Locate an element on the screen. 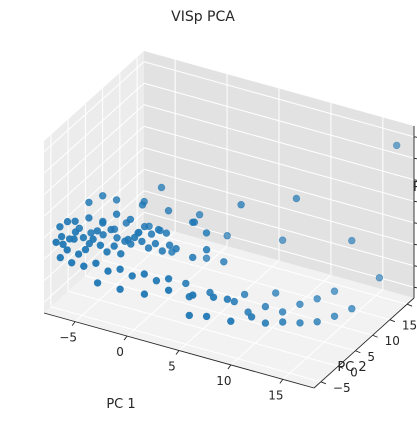 This screenshot has height=425, width=417. y-tick-label: 15 is located at coordinates (409, 326).